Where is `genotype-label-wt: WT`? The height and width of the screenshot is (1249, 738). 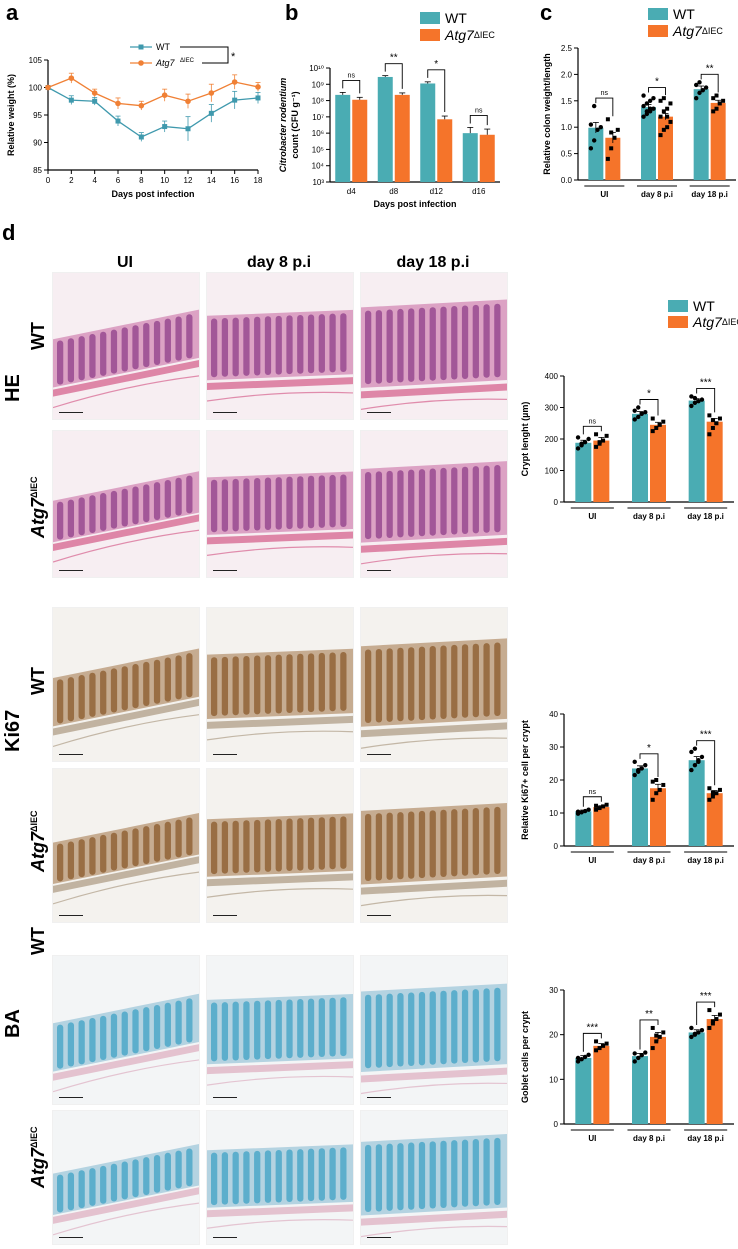 genotype-label-wt: WT is located at coordinates (38, 336).